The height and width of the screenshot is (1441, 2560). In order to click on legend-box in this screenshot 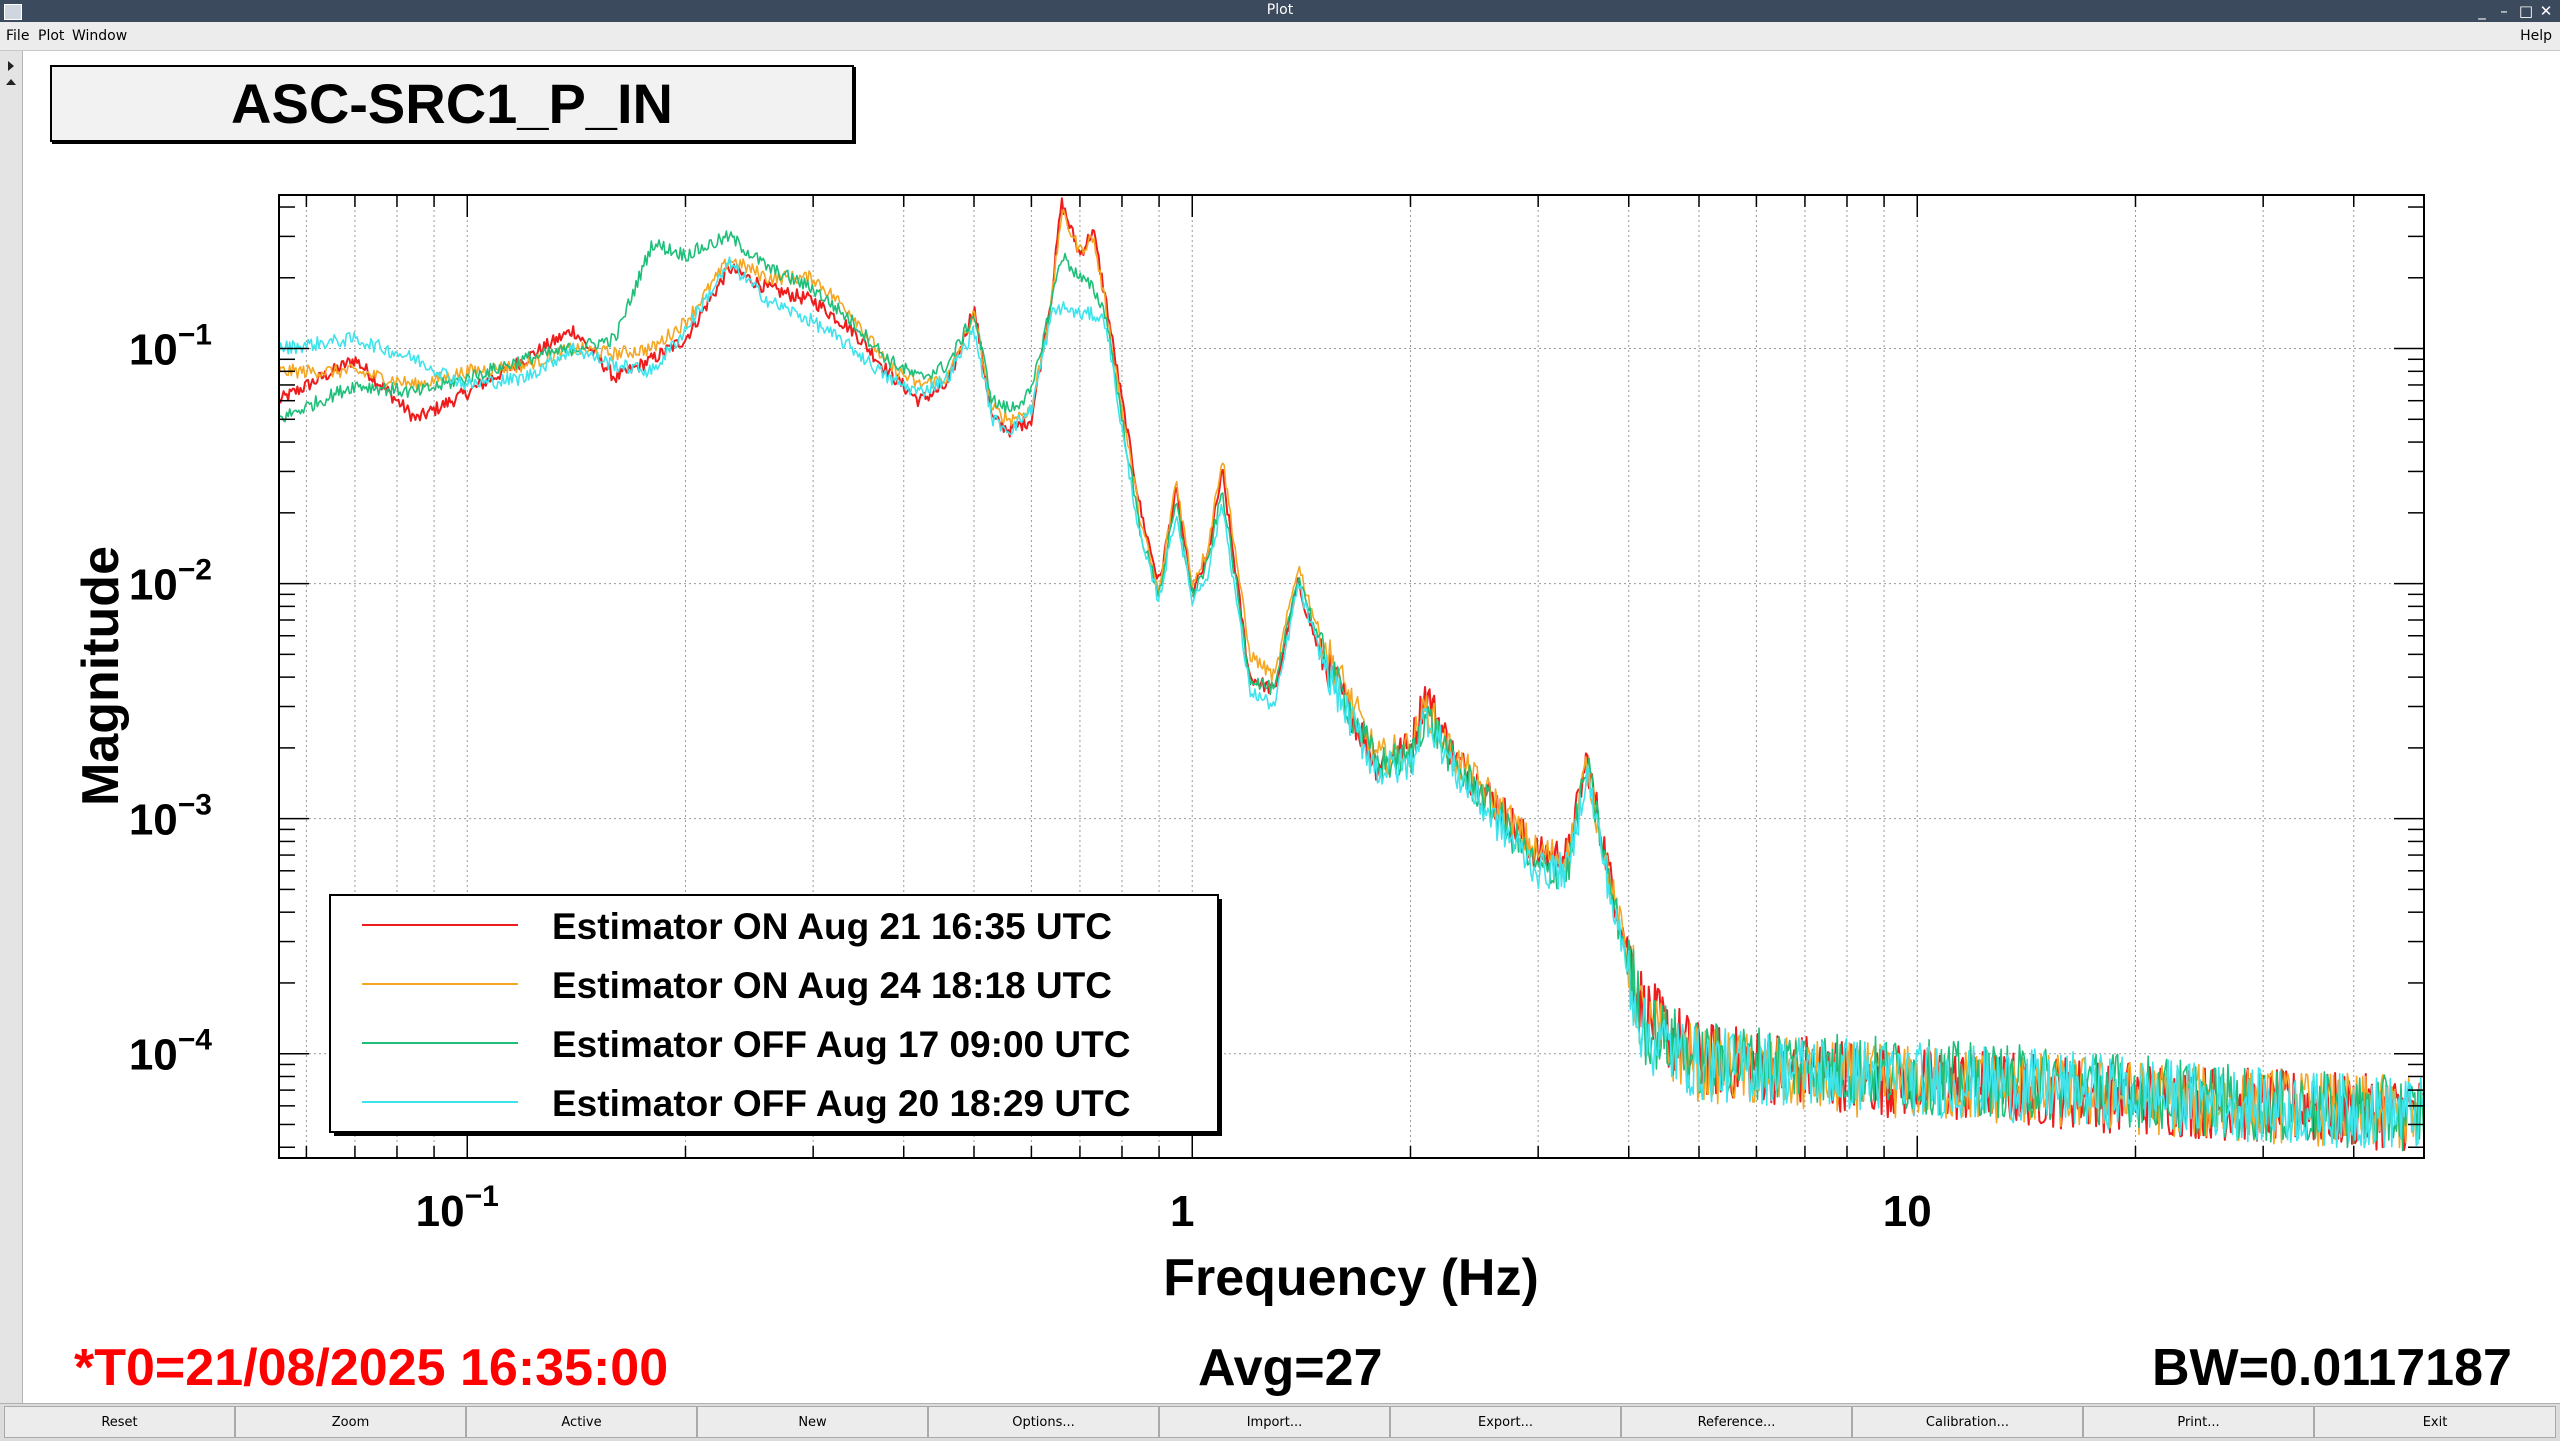, I will do `click(774, 1013)`.